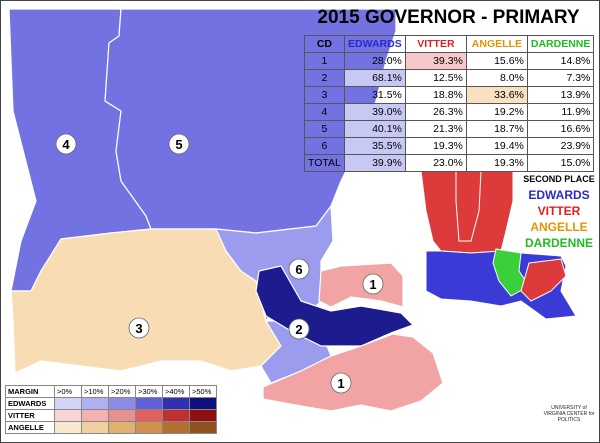 This screenshot has width=600, height=443. I want to click on table-cell: 23.0%, so click(435, 163).